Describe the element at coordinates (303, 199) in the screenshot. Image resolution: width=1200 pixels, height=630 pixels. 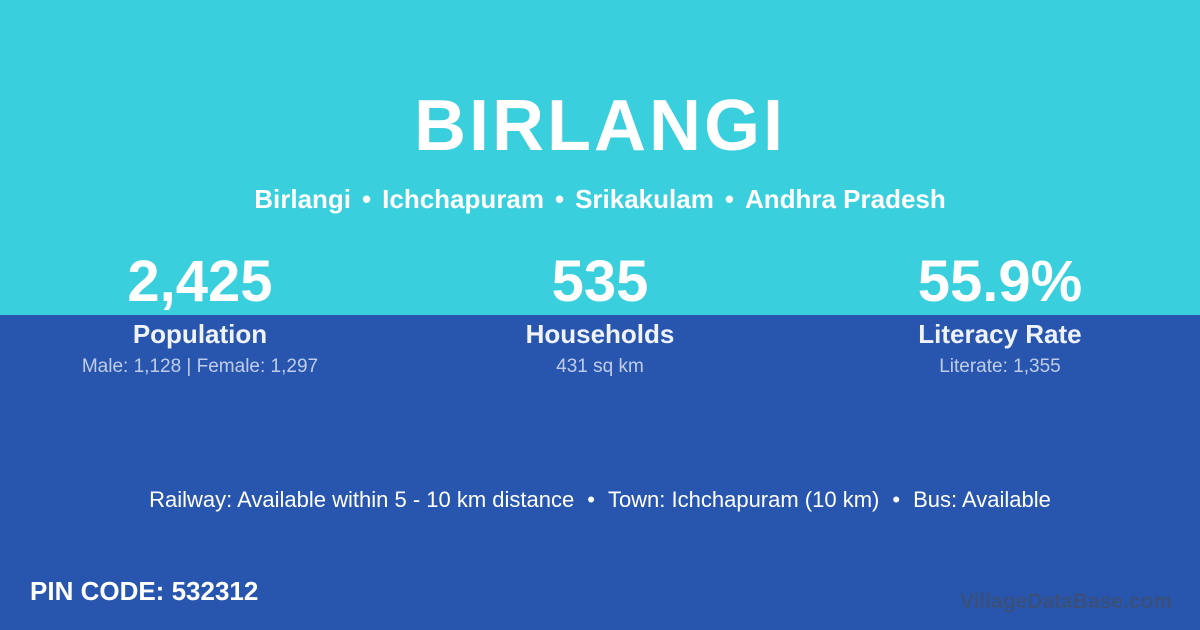
I see `breadcrumb-item-village: Birlangi` at that location.